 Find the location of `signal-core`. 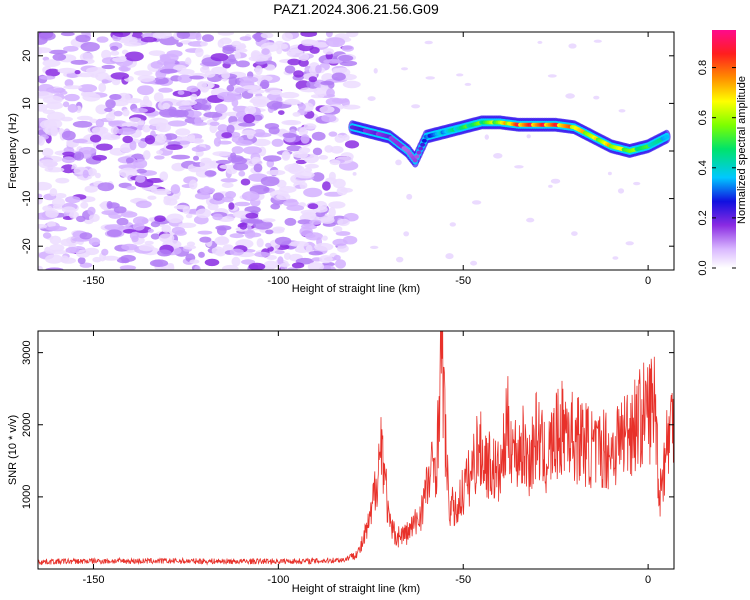

signal-core is located at coordinates (417, 156).